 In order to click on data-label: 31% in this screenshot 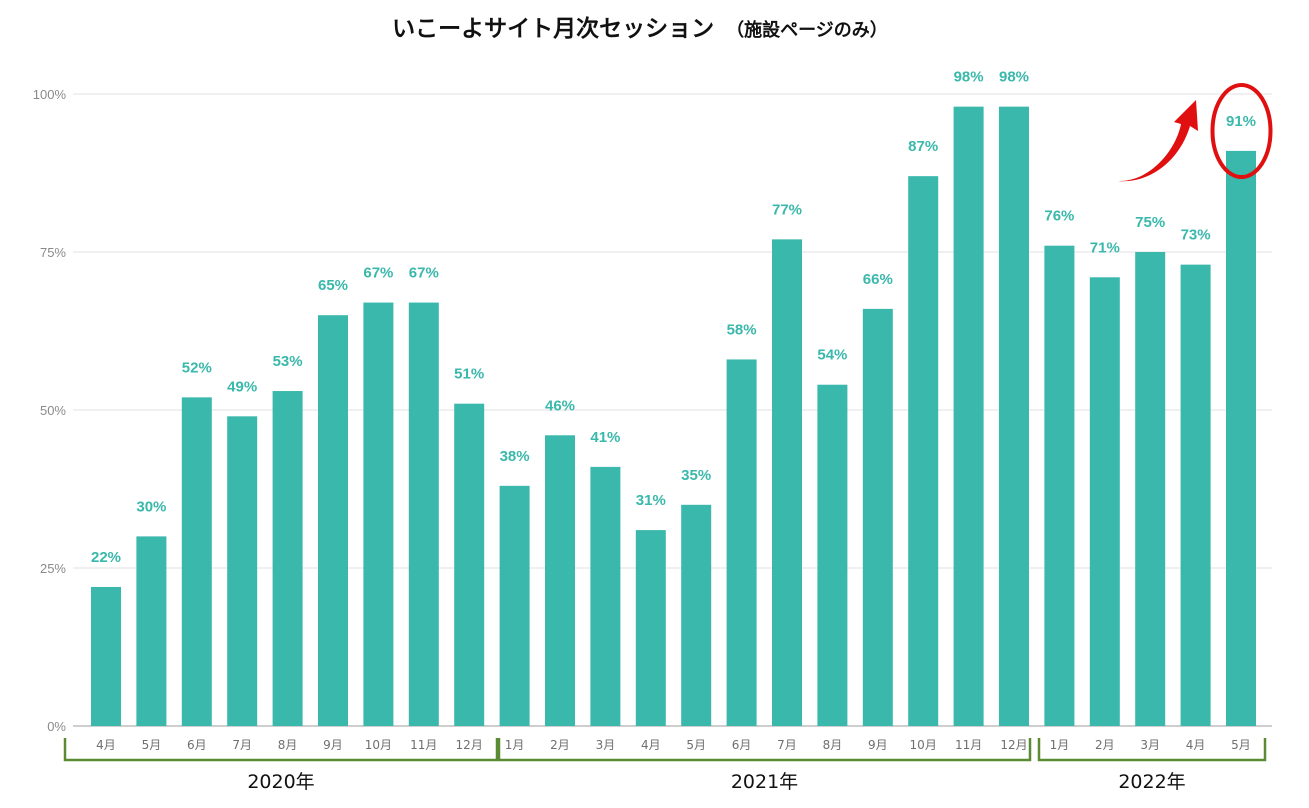, I will do `click(651, 500)`.